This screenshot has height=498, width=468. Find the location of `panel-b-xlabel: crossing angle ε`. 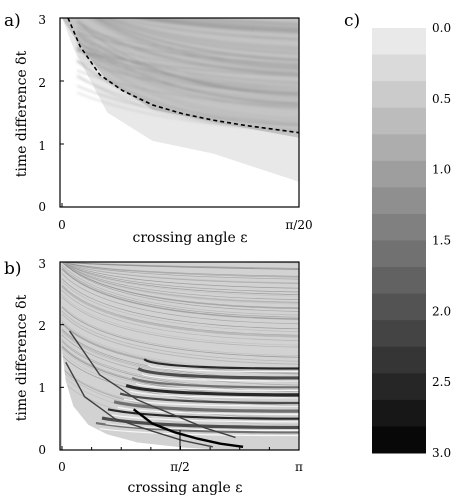

panel-b-xlabel: crossing angle ε is located at coordinates (184, 488).